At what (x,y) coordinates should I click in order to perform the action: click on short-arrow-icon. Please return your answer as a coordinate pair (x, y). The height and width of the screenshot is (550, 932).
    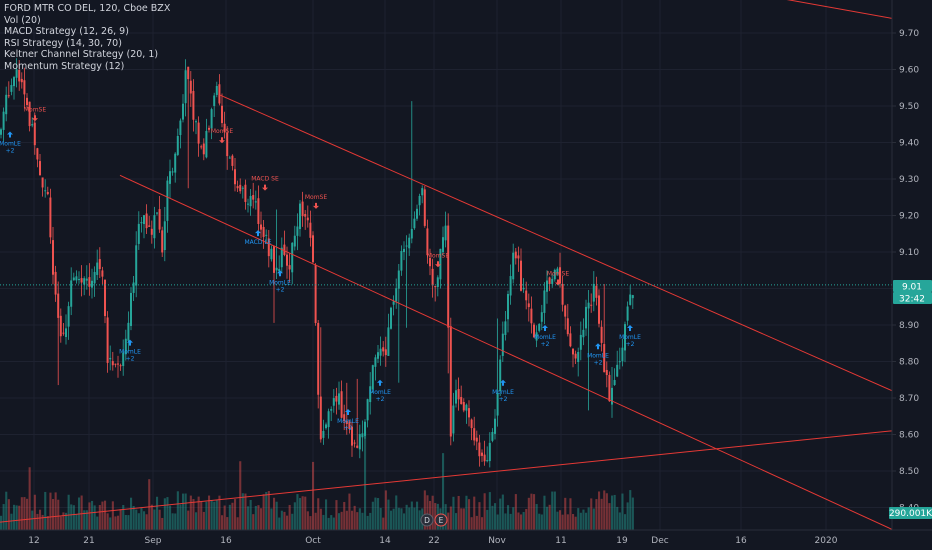
    Looking at the image, I should click on (558, 282).